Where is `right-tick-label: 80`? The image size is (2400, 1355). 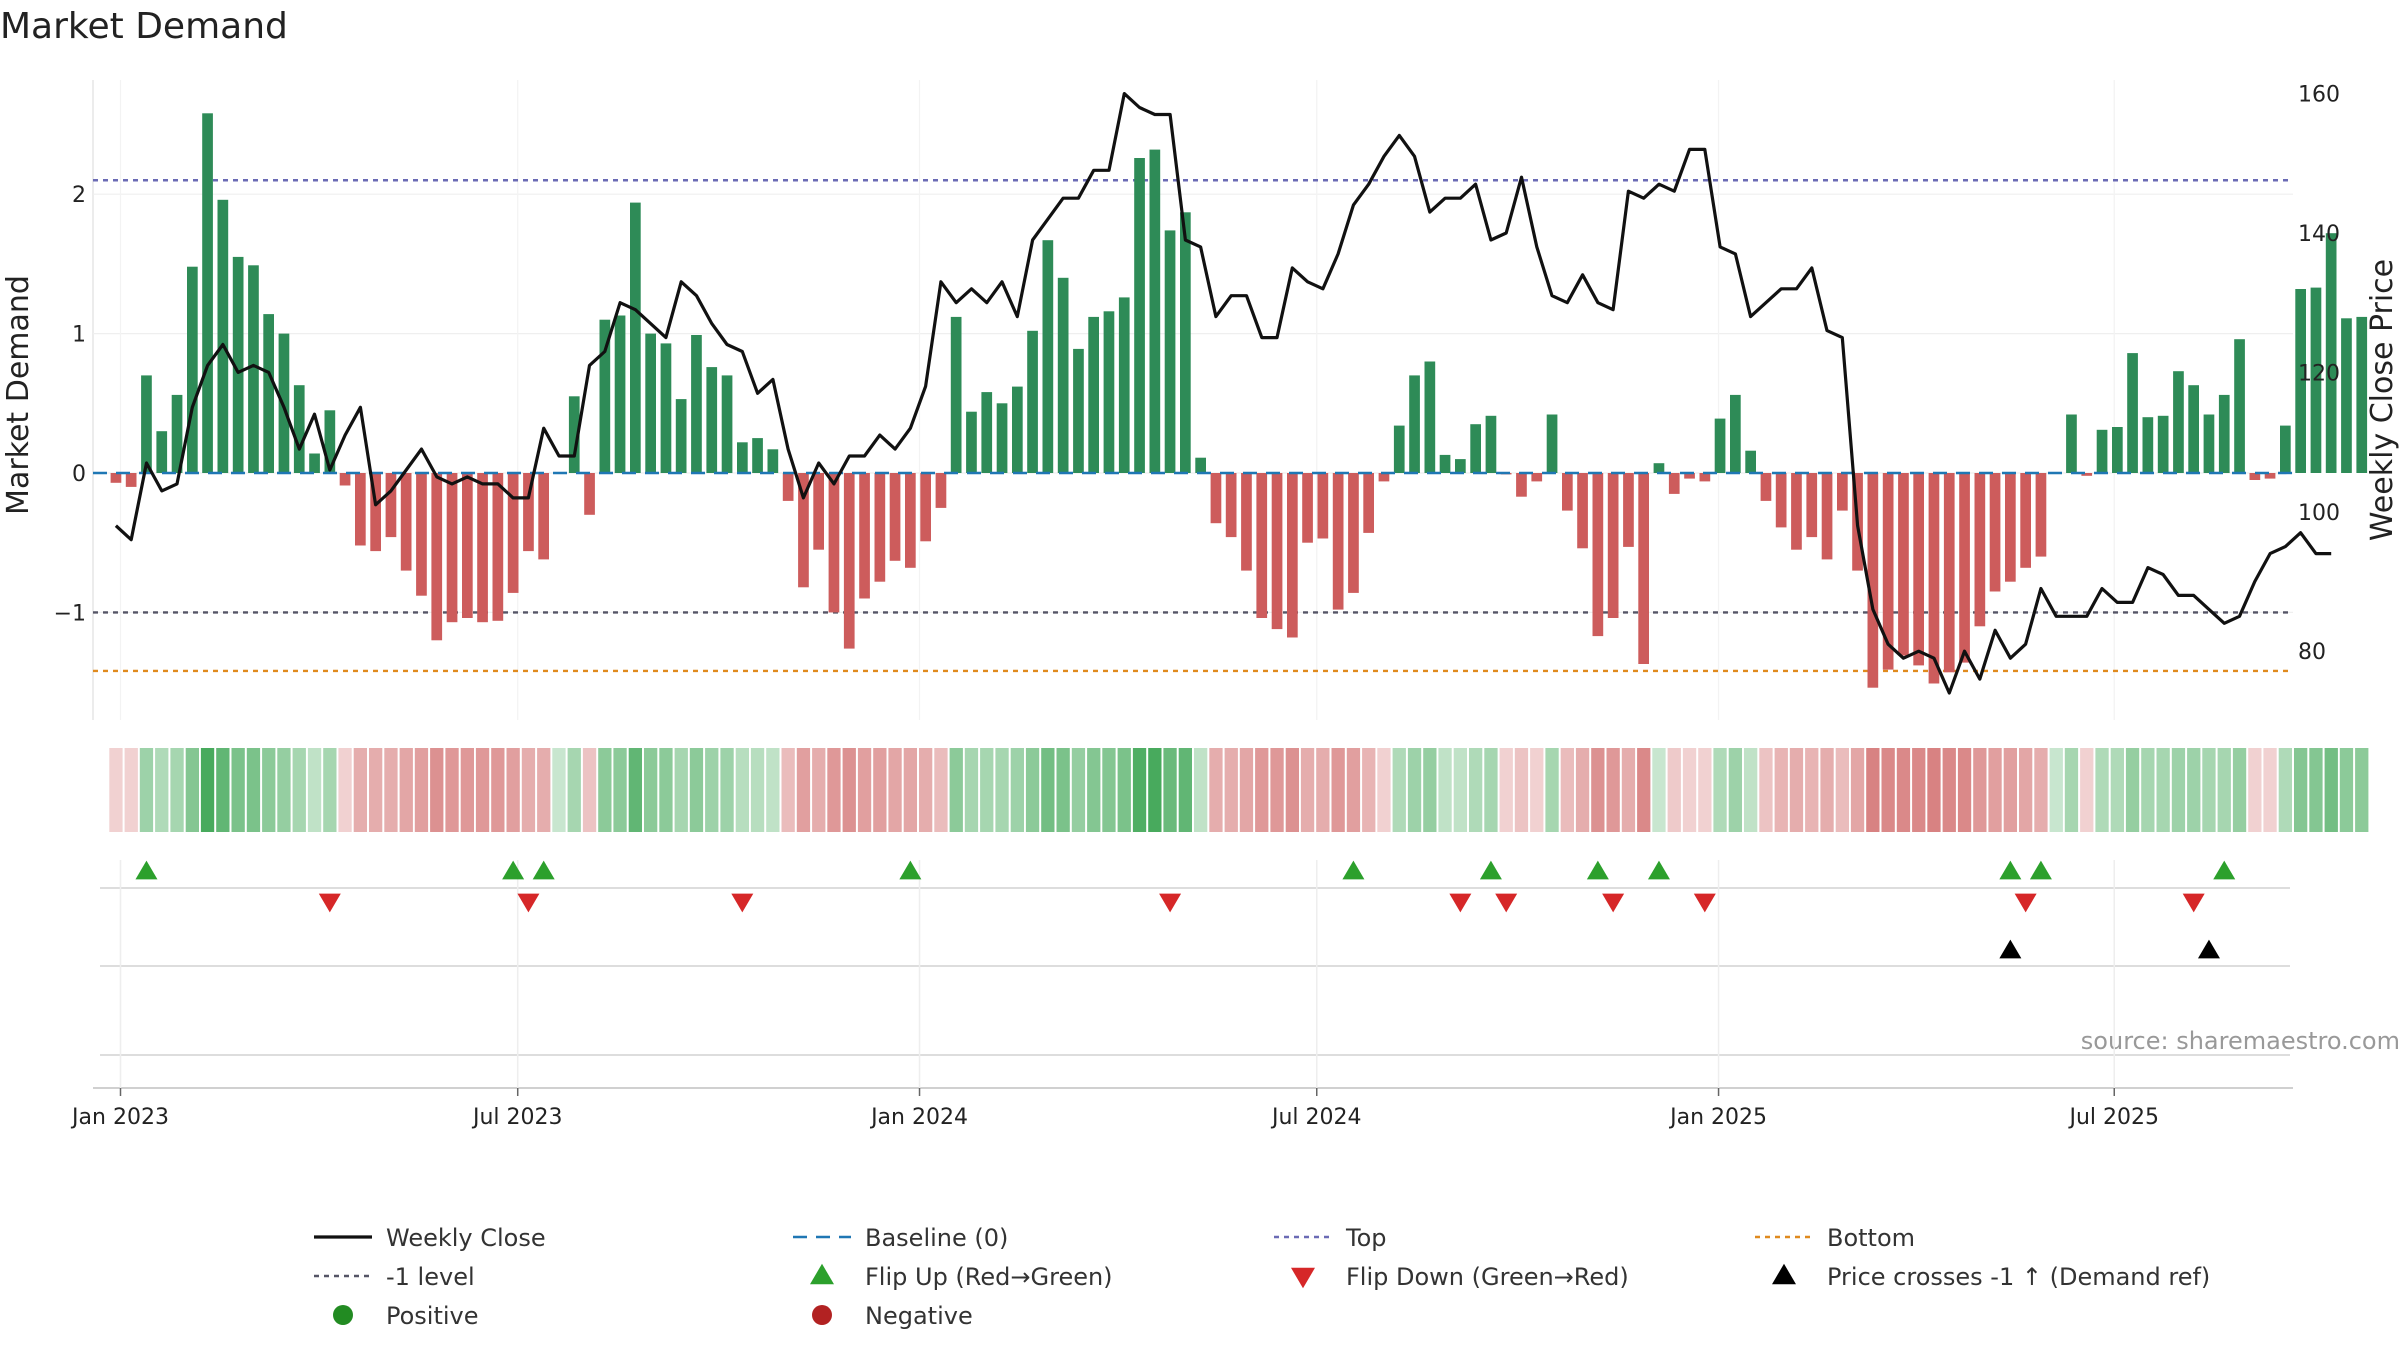 right-tick-label: 80 is located at coordinates (2312, 652).